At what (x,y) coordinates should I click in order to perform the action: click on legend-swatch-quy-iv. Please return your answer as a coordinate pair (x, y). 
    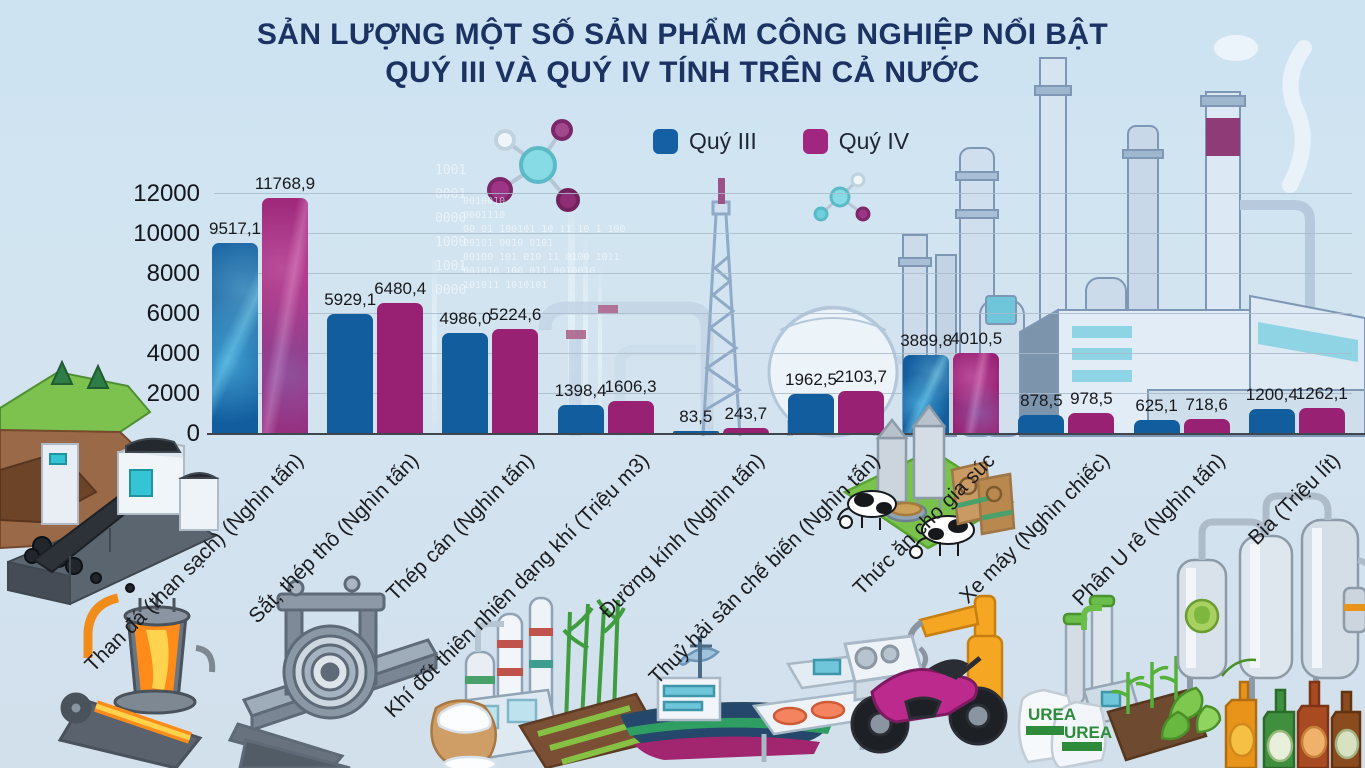
    Looking at the image, I should click on (815, 141).